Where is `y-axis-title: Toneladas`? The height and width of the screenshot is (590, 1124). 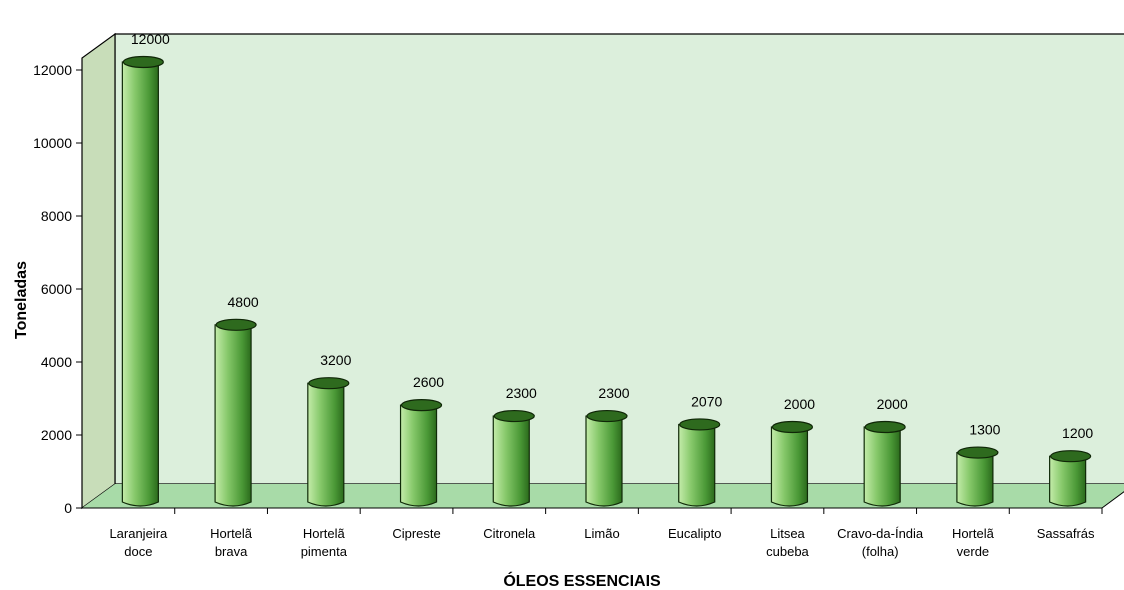
y-axis-title: Toneladas is located at coordinates (21, 300).